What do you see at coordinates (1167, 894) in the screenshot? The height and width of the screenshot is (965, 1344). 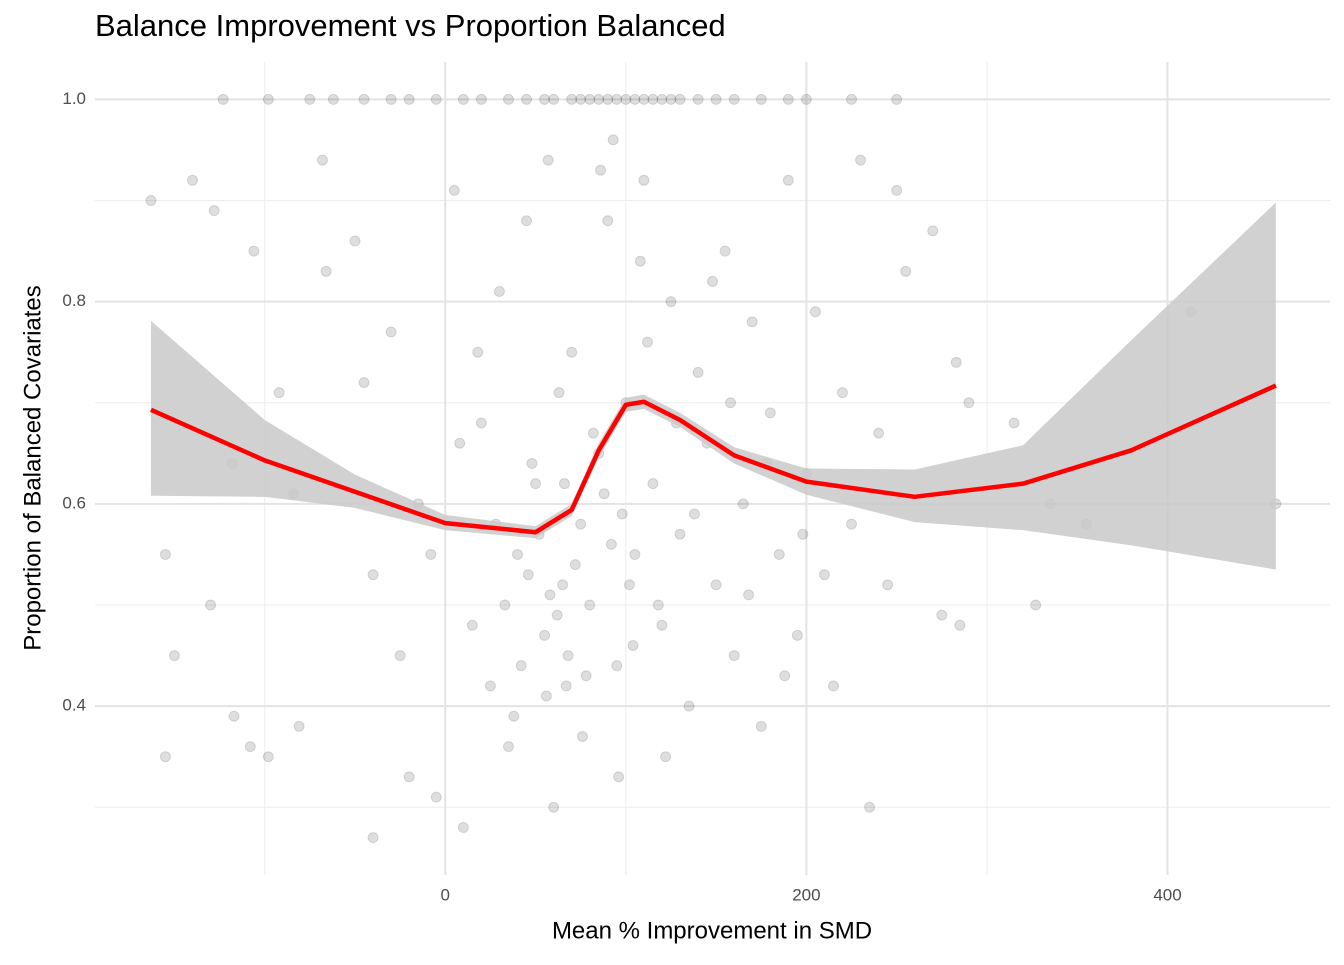 I see `x-tick-label: 400` at bounding box center [1167, 894].